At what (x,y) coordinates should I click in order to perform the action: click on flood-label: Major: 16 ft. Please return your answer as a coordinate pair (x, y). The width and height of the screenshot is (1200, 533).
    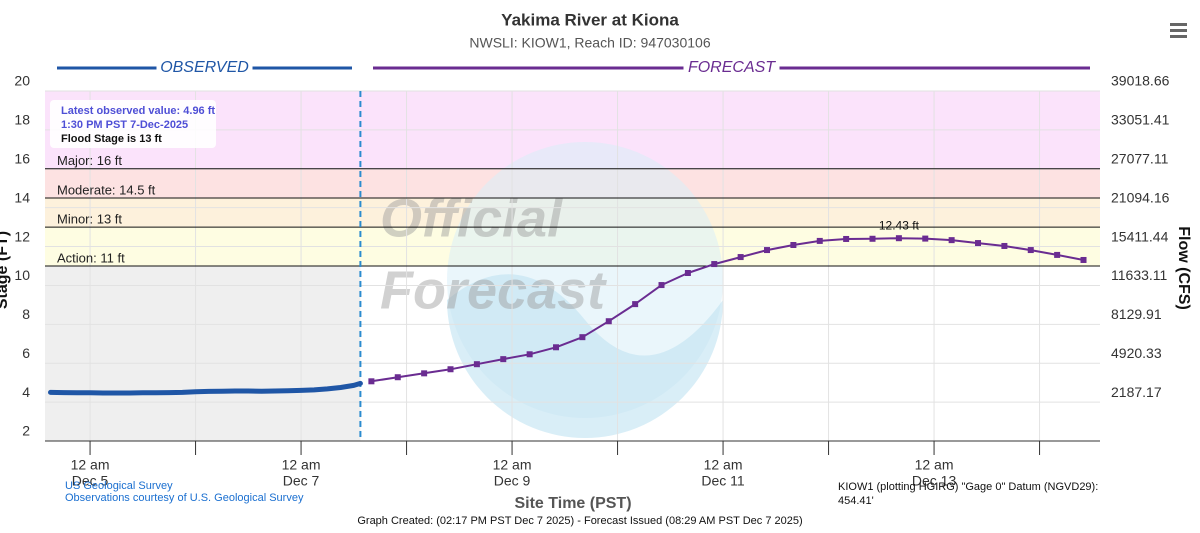
    Looking at the image, I should click on (89, 160).